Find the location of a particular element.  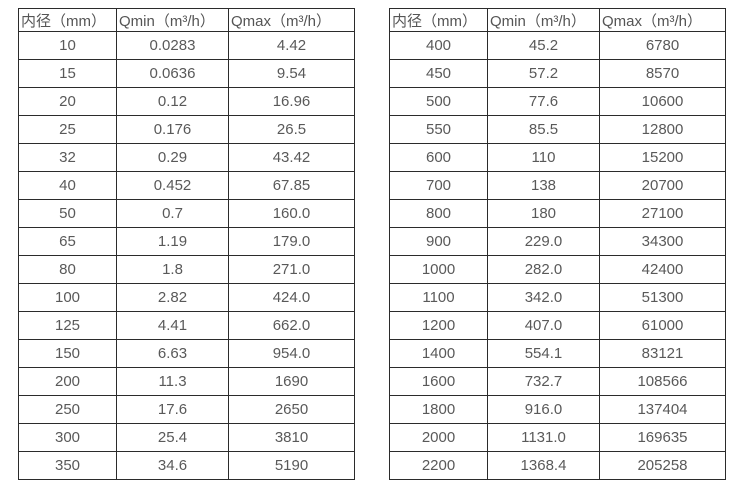

table-cell: 10600 is located at coordinates (662, 101).